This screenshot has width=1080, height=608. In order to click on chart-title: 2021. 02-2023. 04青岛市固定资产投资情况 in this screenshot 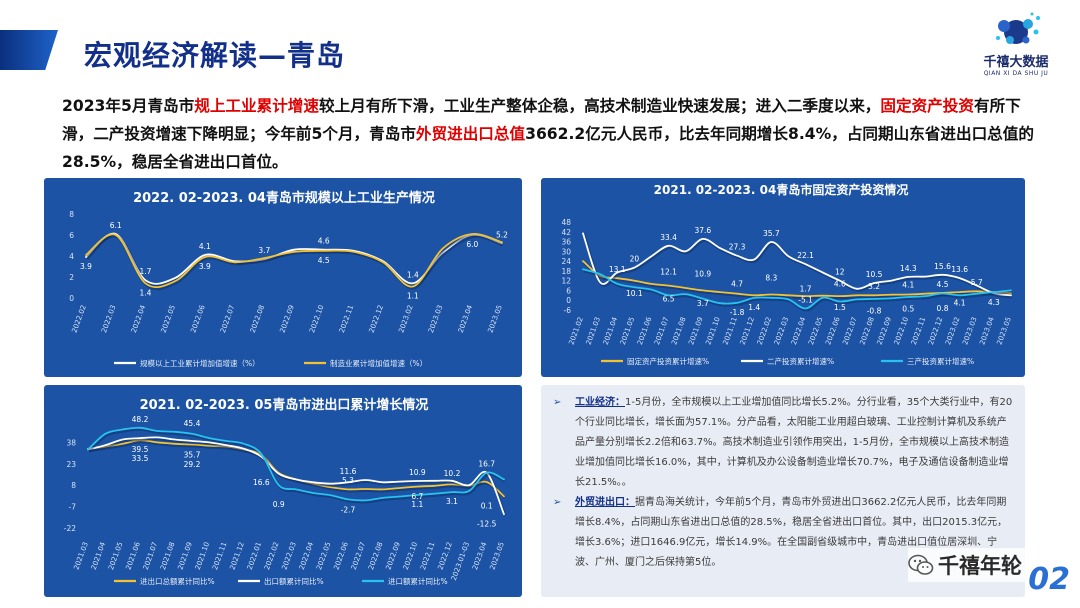, I will do `click(781, 189)`.